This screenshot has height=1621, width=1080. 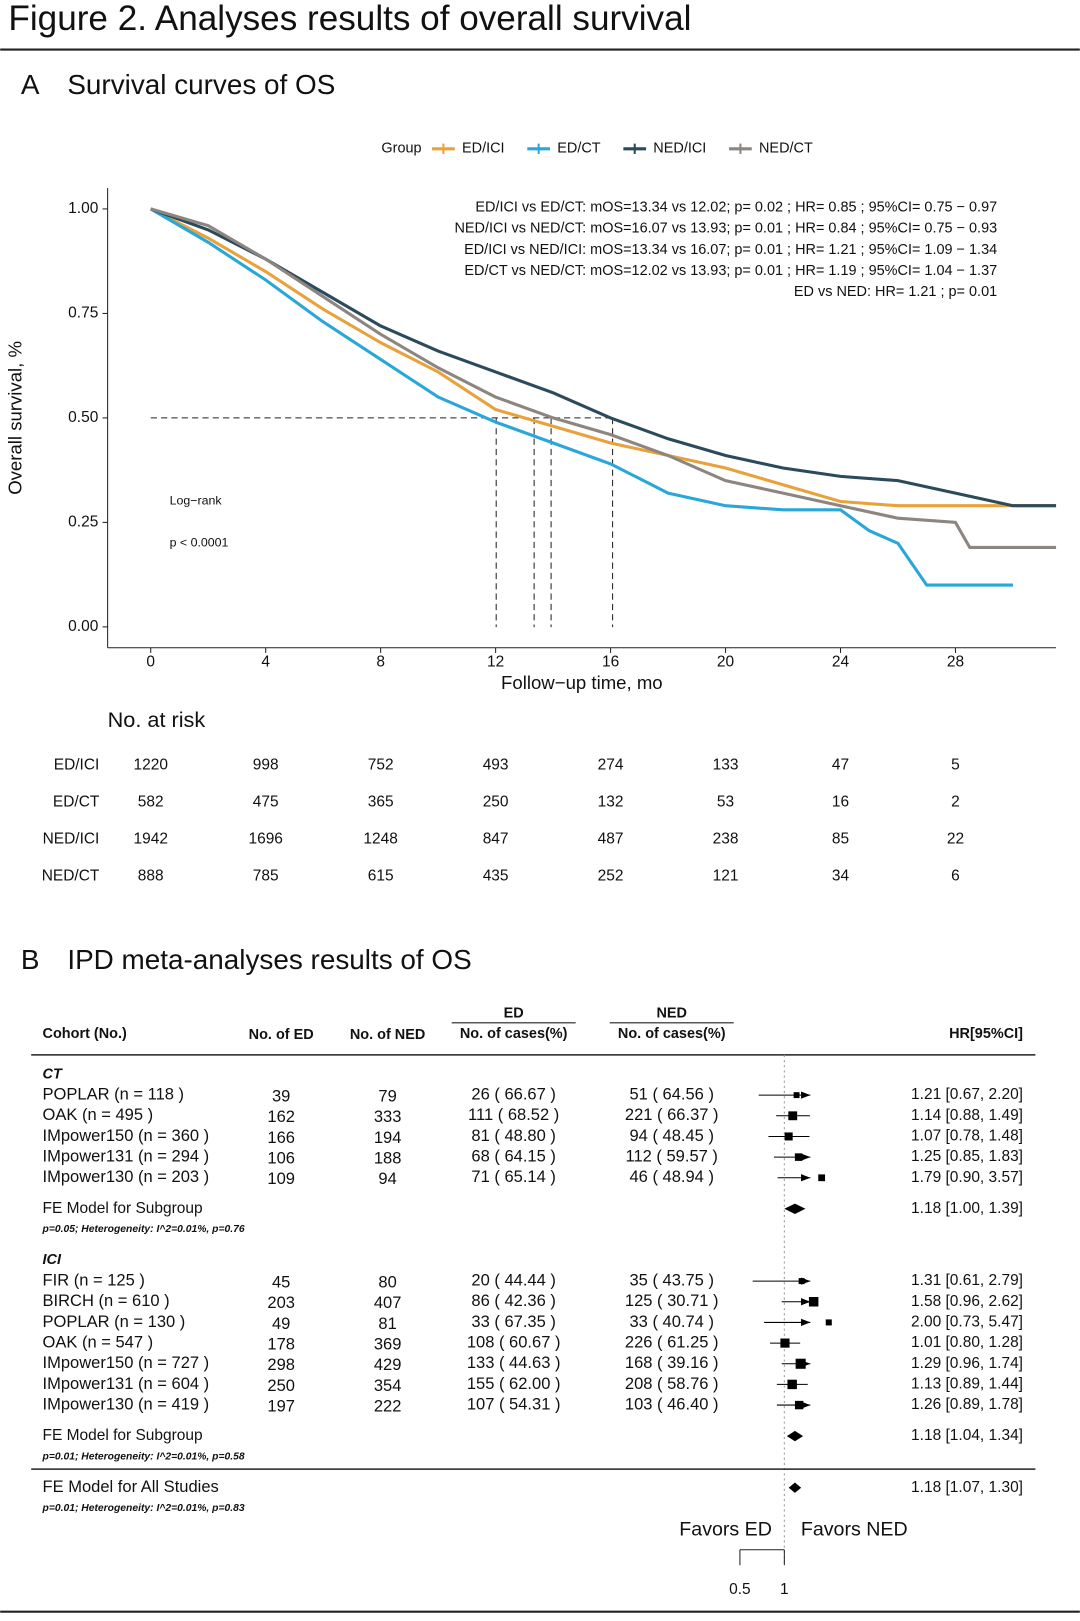 What do you see at coordinates (199, 543) in the screenshot?
I see `test-p: p < 0.0001` at bounding box center [199, 543].